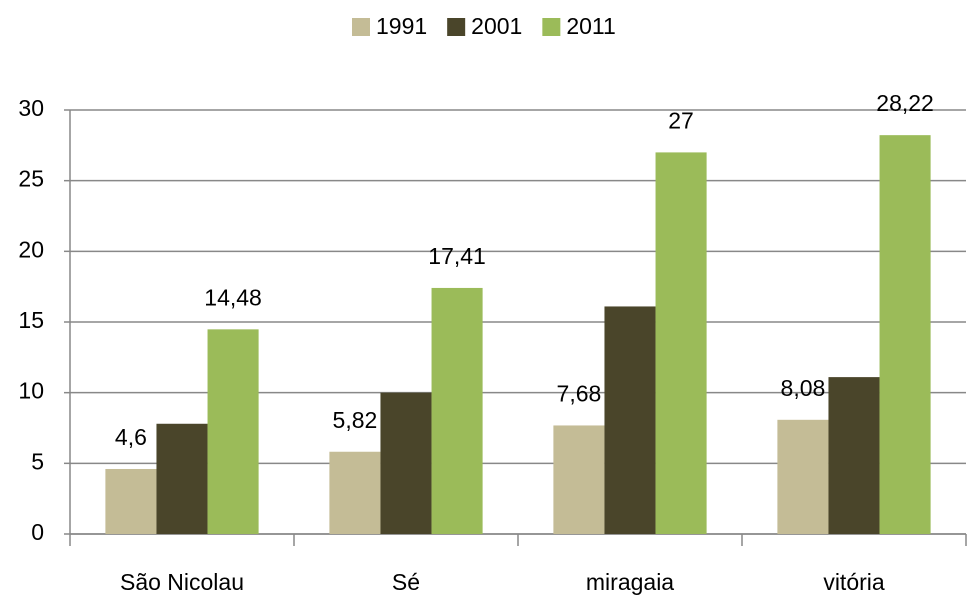 This screenshot has height=602, width=973. What do you see at coordinates (31, 179) in the screenshot?
I see `y-tick-label: 25` at bounding box center [31, 179].